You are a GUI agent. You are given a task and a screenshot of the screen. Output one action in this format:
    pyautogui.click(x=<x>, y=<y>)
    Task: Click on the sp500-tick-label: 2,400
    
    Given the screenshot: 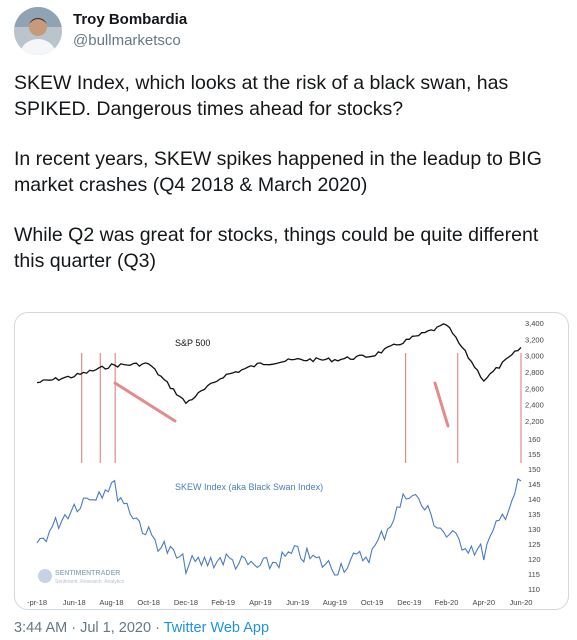 What is the action you would take?
    pyautogui.click(x=534, y=405)
    